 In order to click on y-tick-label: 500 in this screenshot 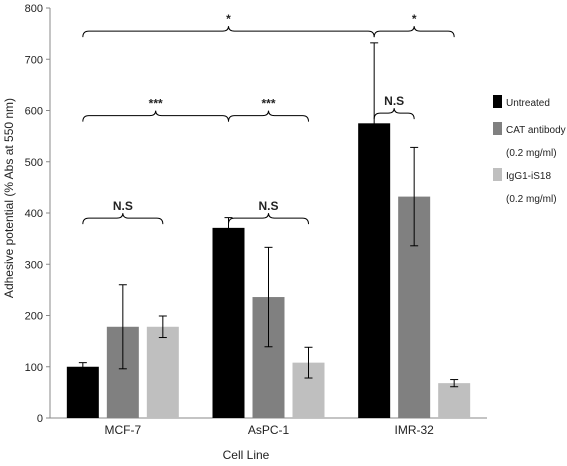, I will do `click(34, 163)`.